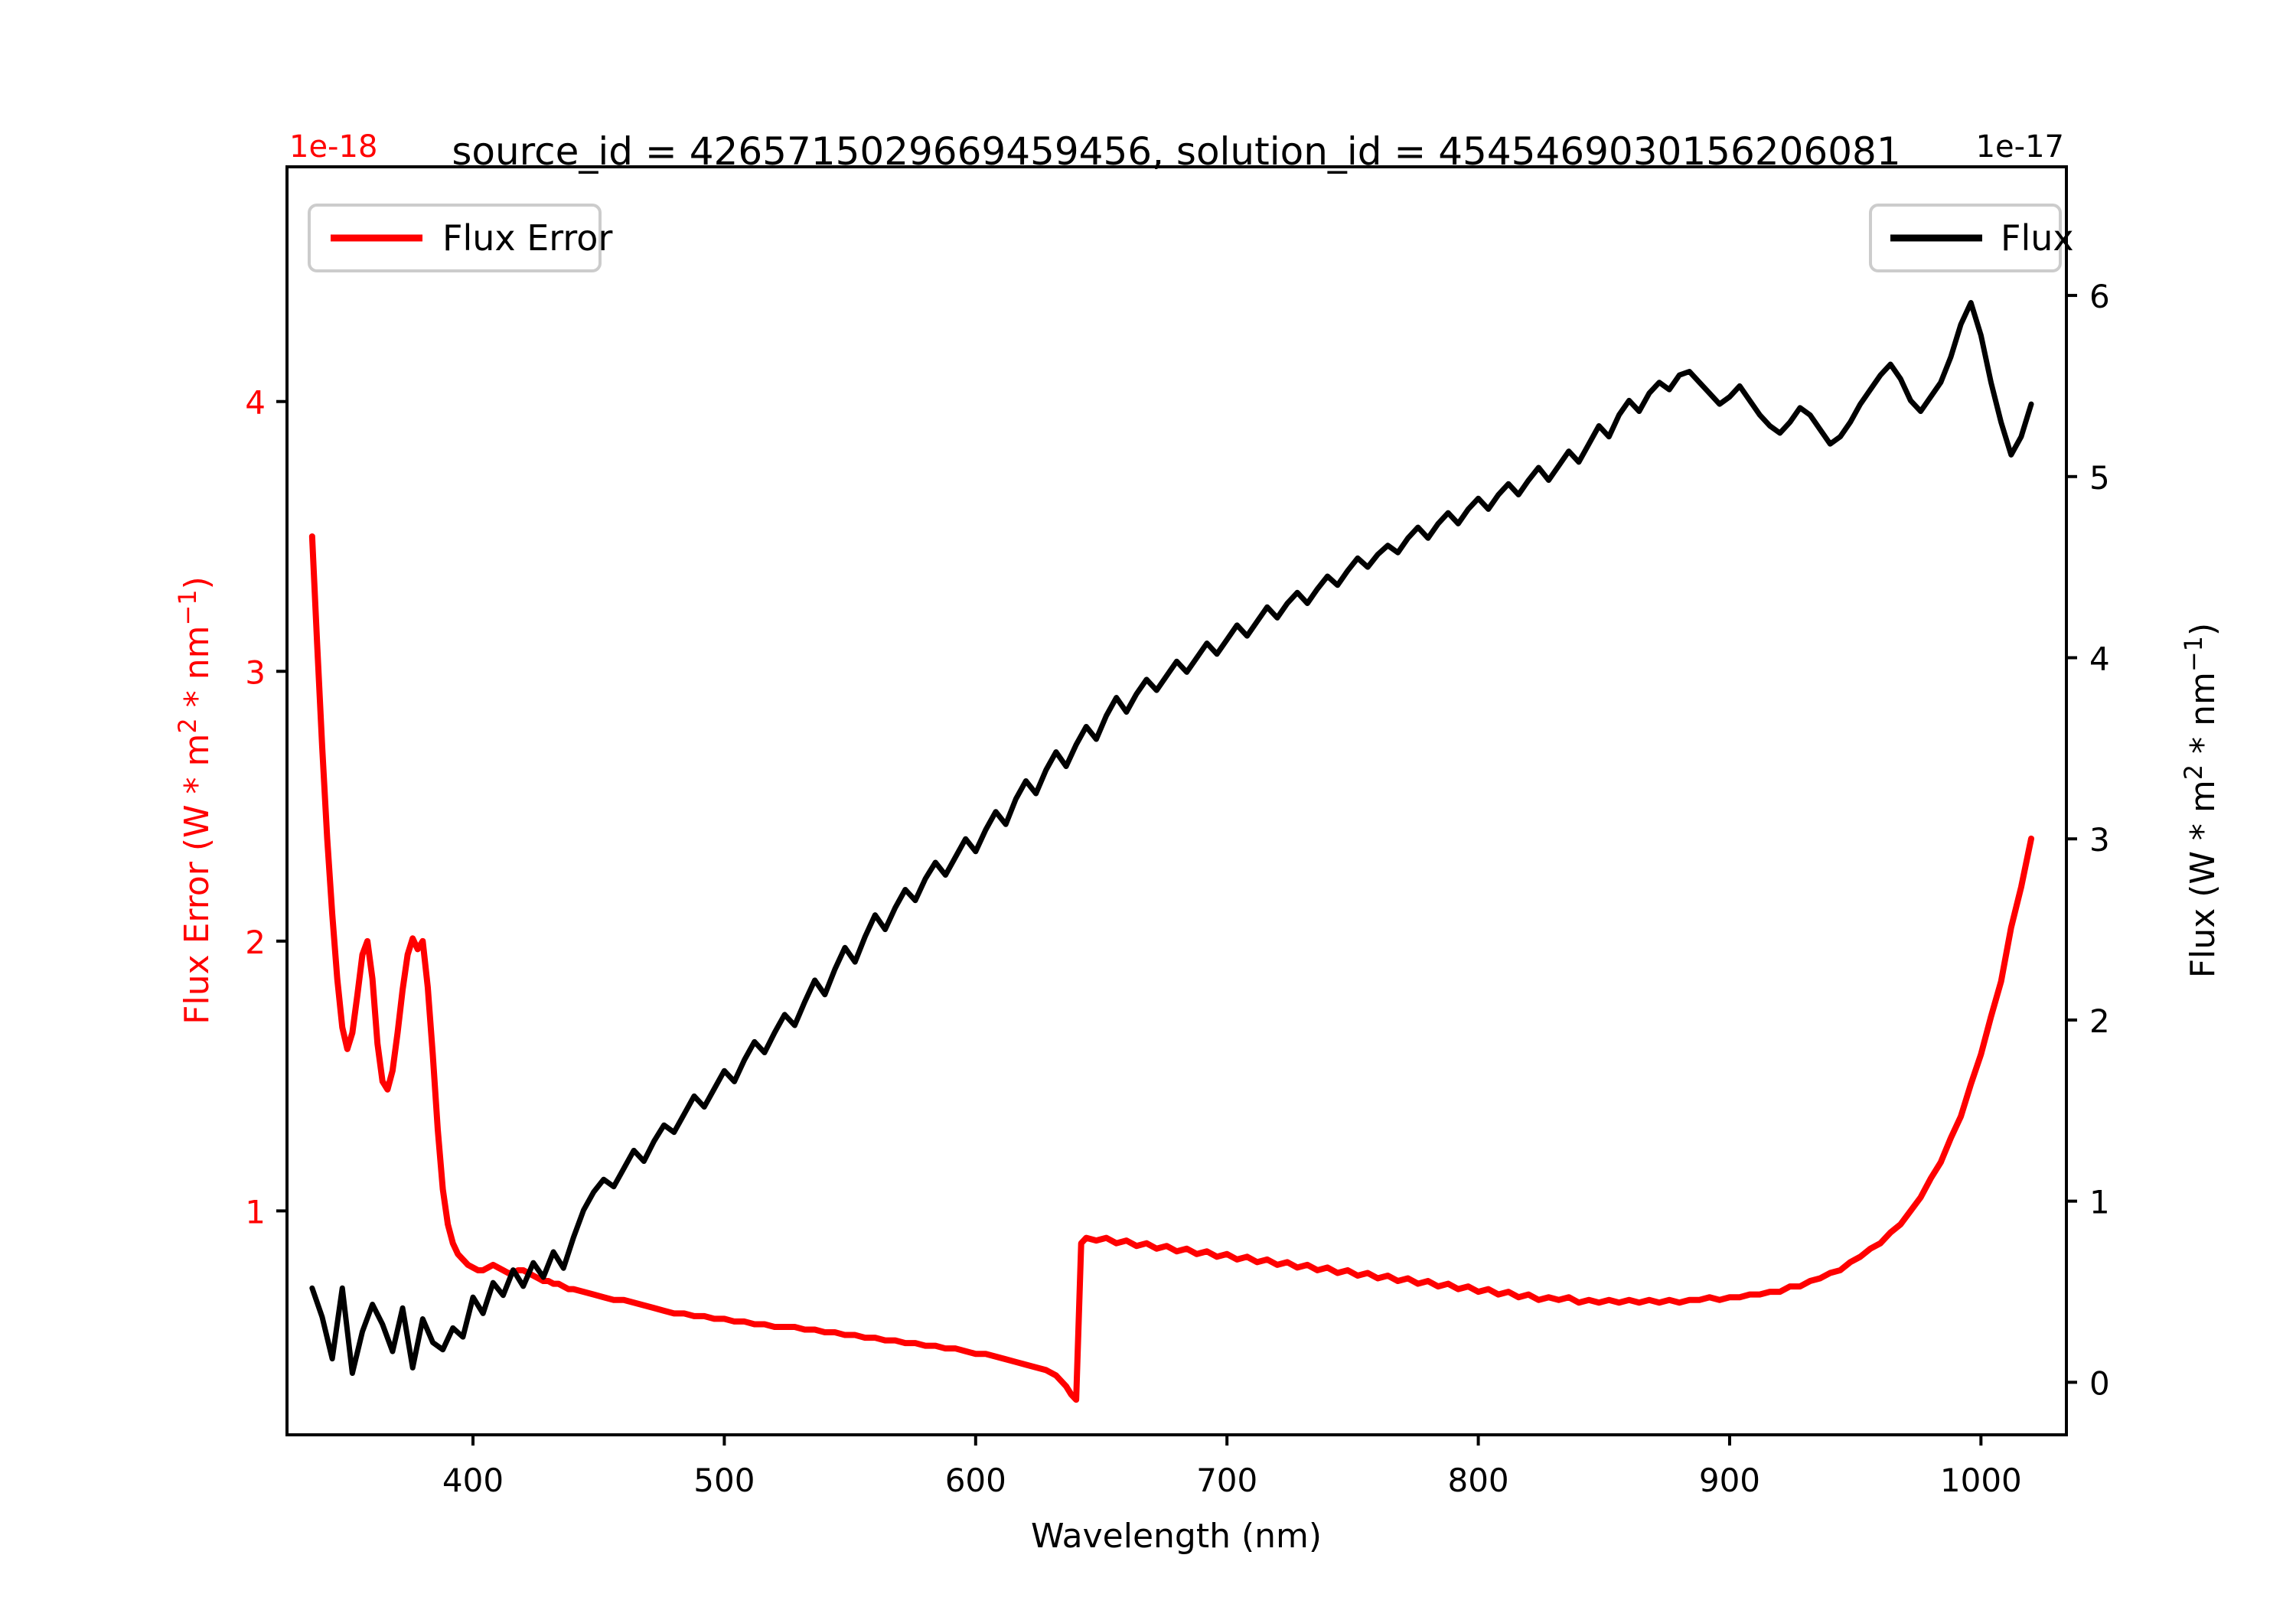  I want to click on right-y-tick-label: 4, so click(2099, 658).